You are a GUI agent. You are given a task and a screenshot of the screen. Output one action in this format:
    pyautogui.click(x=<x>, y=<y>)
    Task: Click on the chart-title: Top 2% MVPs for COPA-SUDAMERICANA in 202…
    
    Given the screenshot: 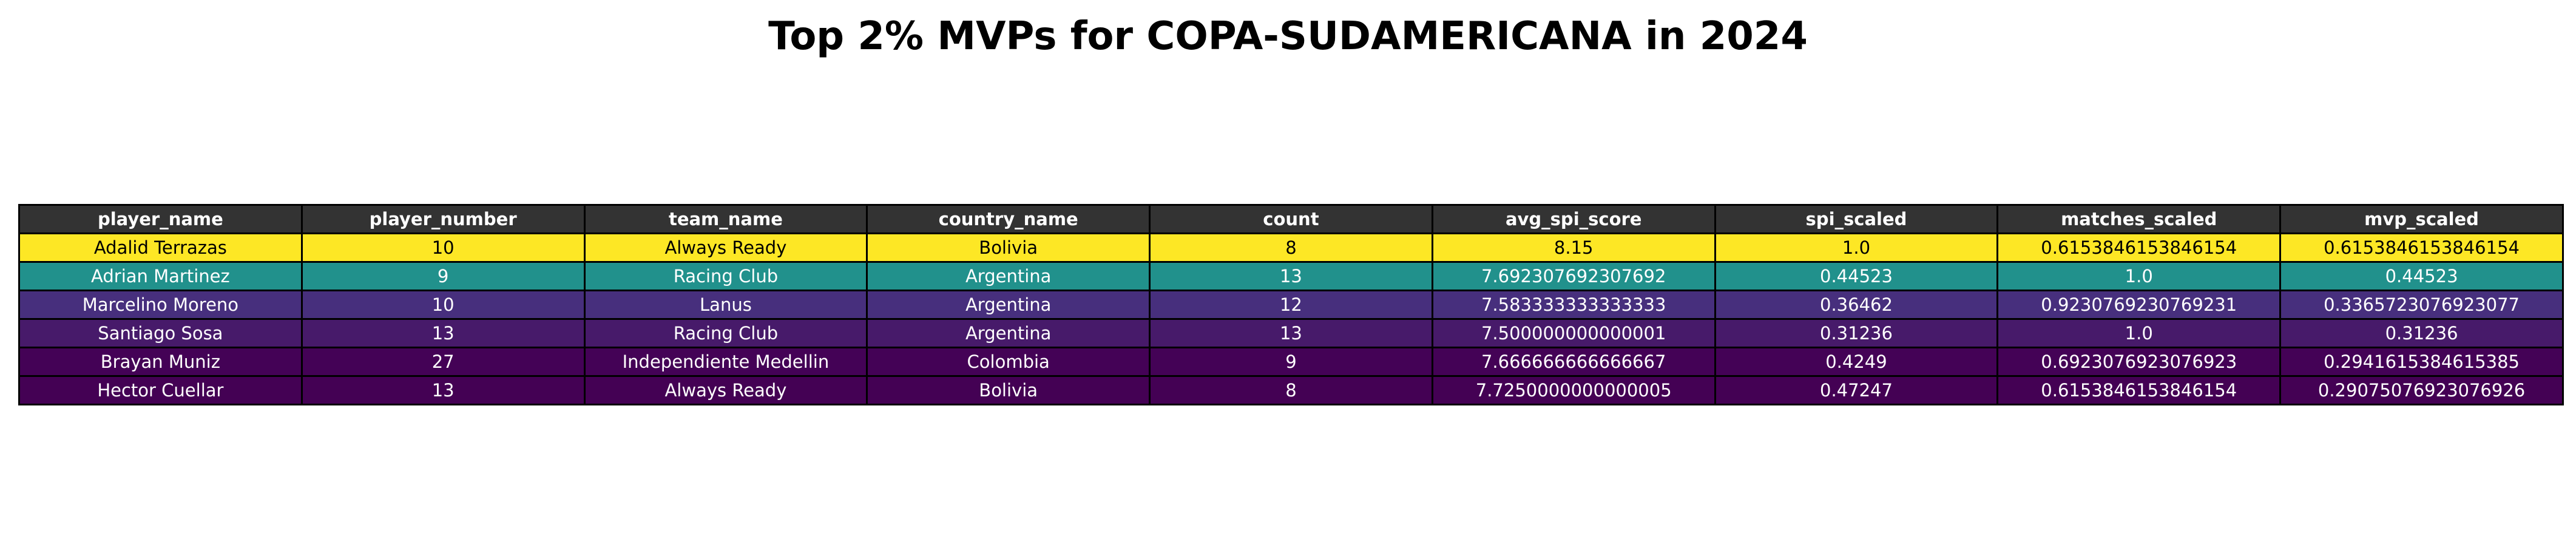 What is the action you would take?
    pyautogui.click(x=1288, y=36)
    